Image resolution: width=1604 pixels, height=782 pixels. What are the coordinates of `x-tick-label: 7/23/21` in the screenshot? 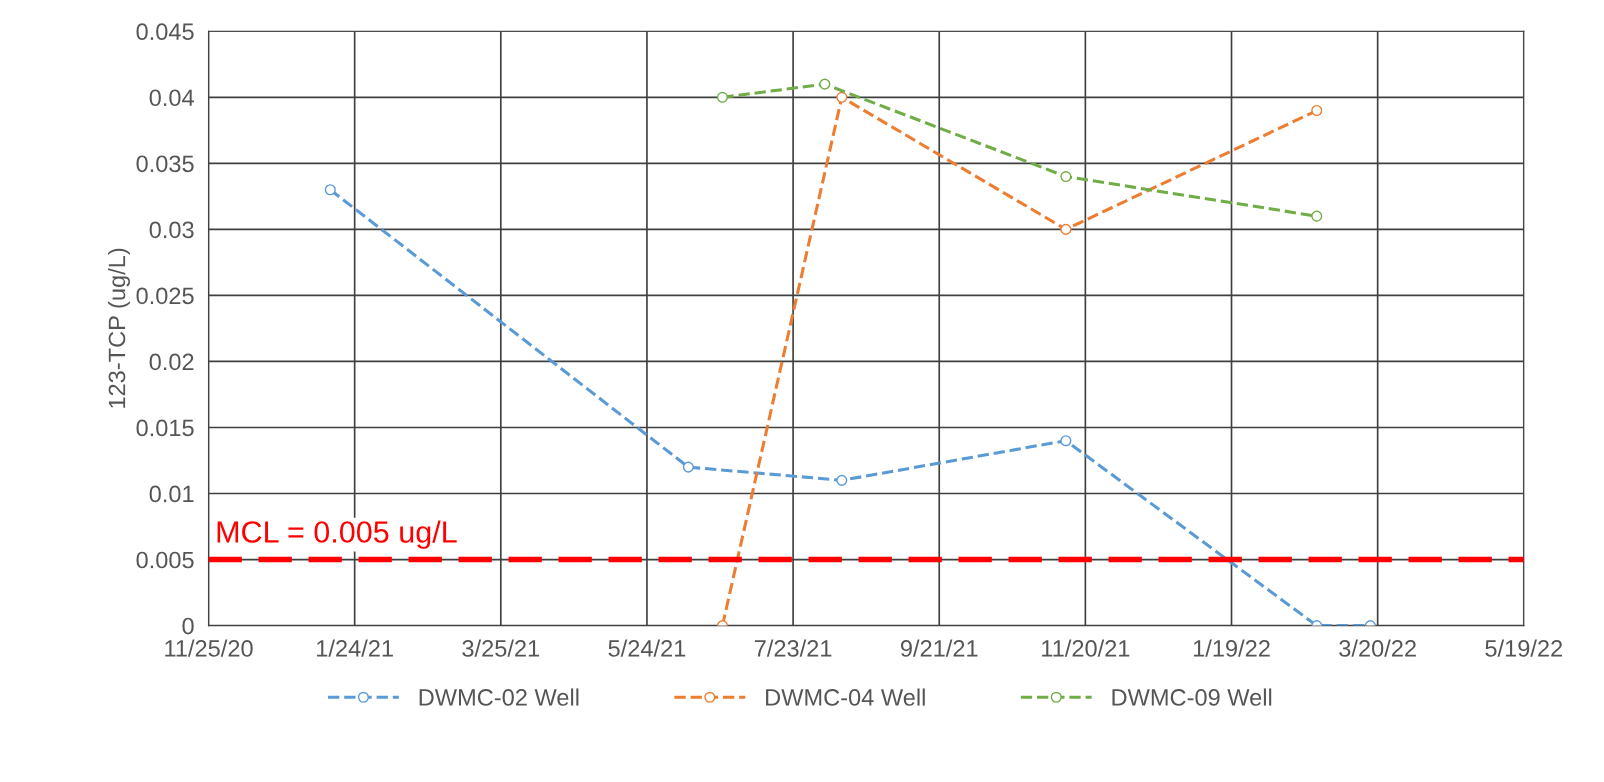 It's located at (793, 648).